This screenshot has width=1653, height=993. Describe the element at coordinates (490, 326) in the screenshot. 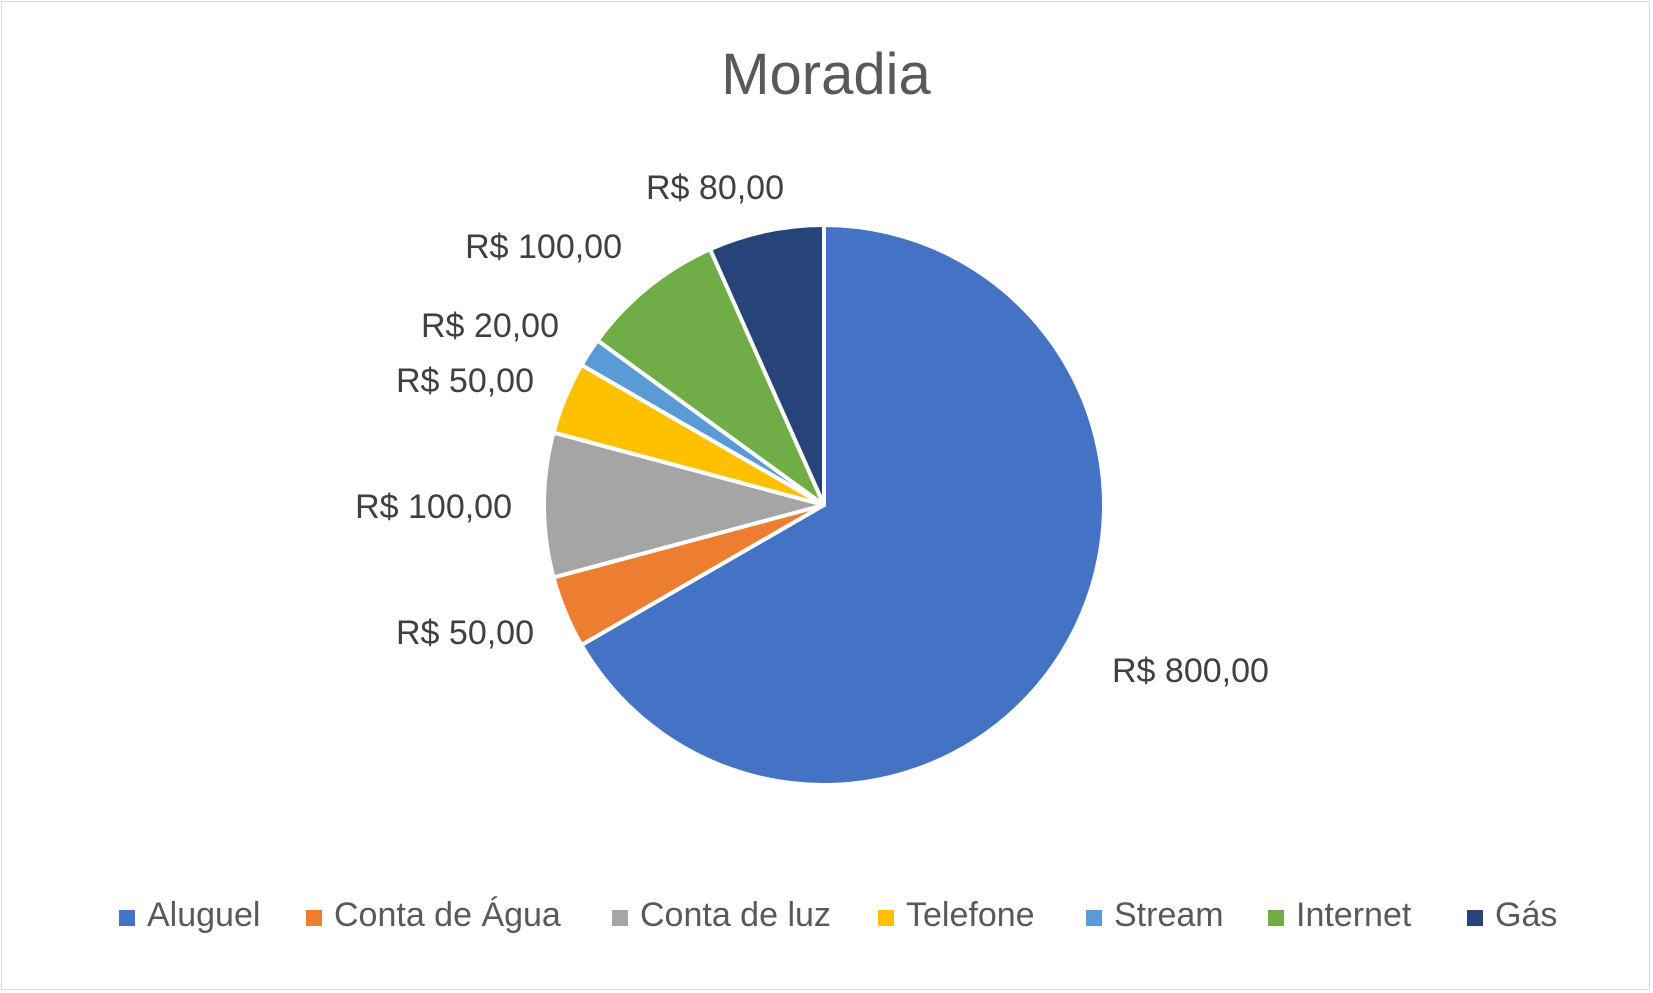

I see `data-label: R$ 20,00` at that location.